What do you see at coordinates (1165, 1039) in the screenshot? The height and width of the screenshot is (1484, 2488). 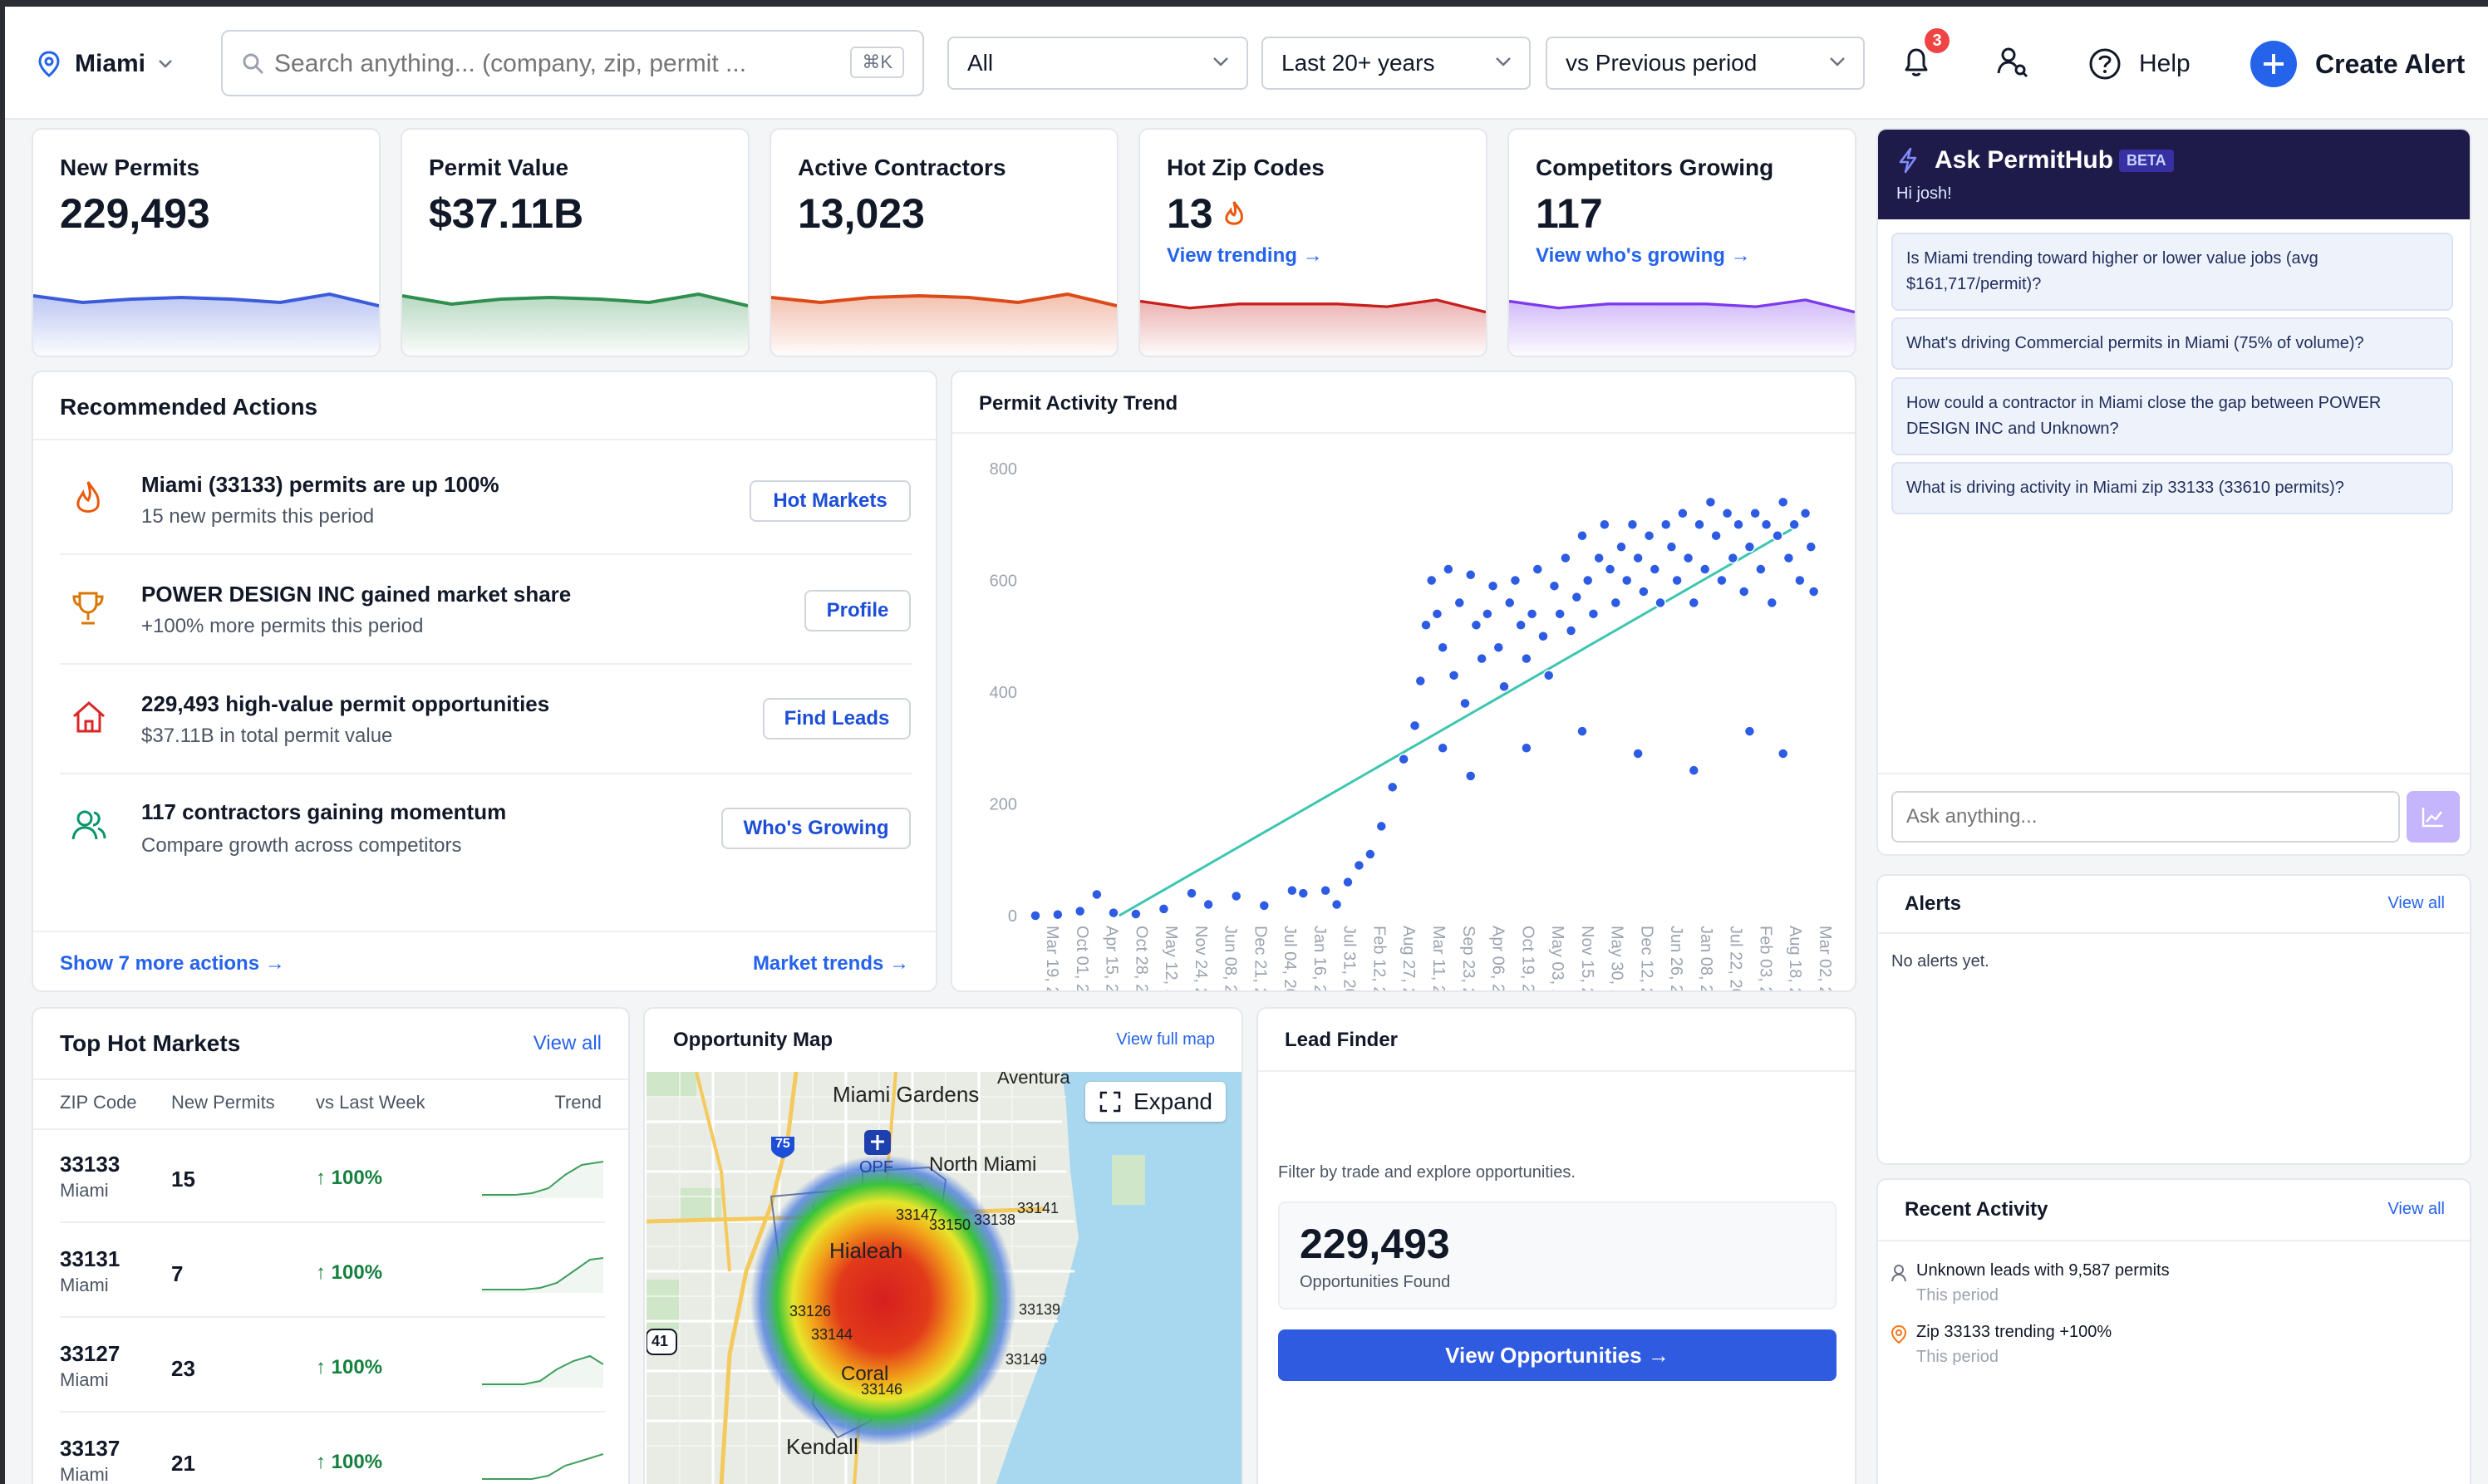 I see `view-full-map-link: View full map` at bounding box center [1165, 1039].